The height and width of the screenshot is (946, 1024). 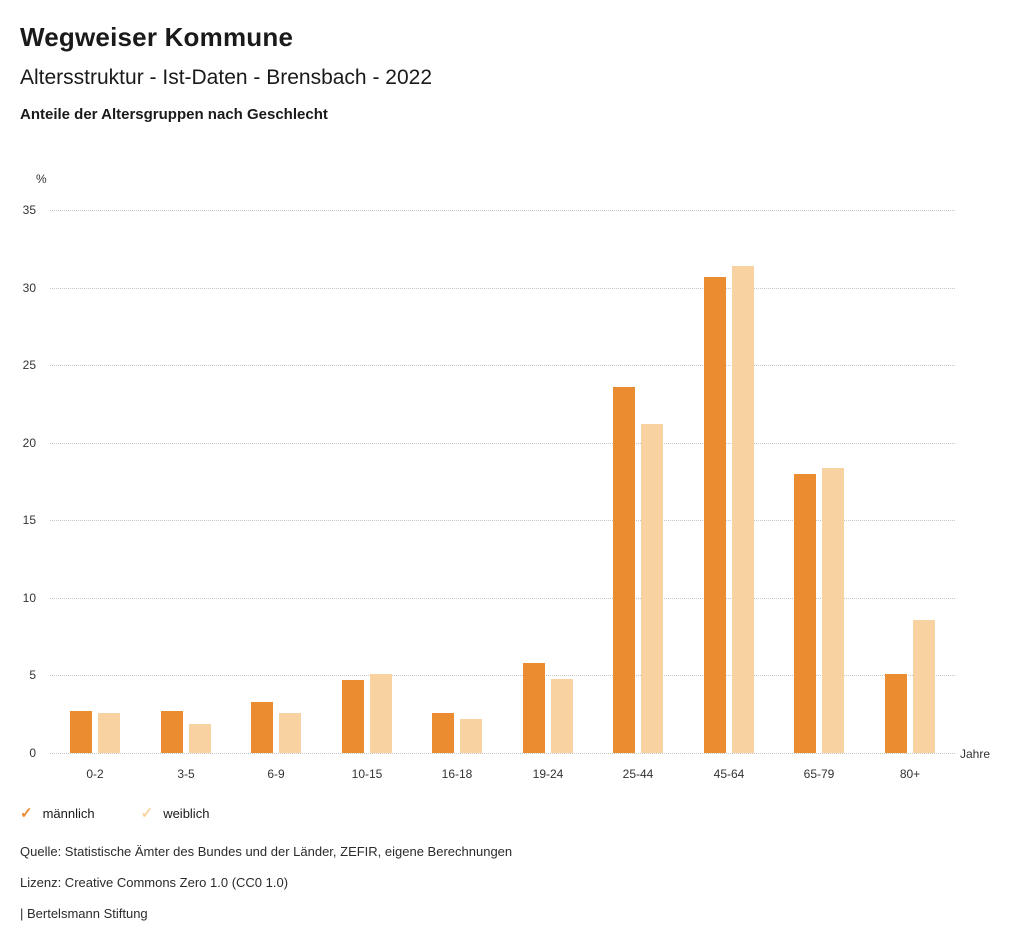 What do you see at coordinates (29, 210) in the screenshot?
I see `y-tick-label: 35` at bounding box center [29, 210].